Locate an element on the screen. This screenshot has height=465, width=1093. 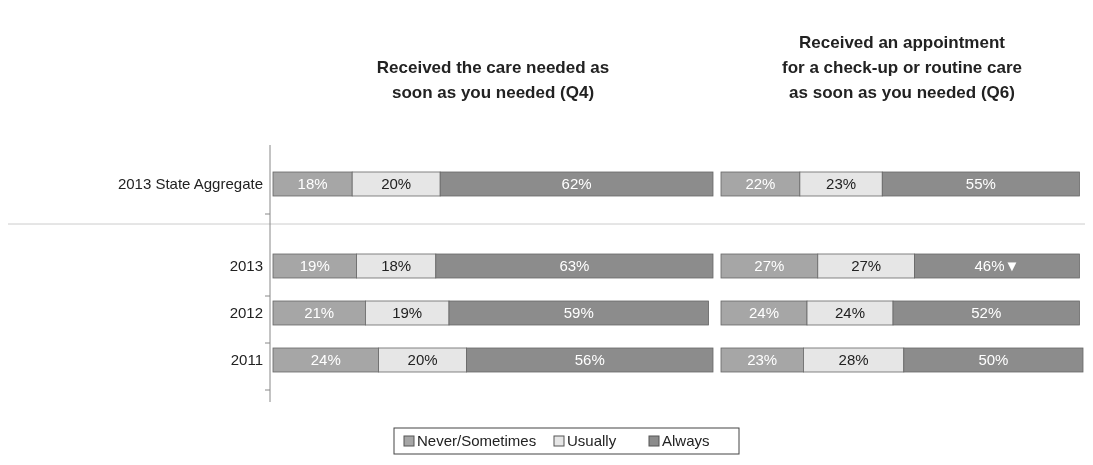
data-label: 50% is located at coordinates (993, 360).